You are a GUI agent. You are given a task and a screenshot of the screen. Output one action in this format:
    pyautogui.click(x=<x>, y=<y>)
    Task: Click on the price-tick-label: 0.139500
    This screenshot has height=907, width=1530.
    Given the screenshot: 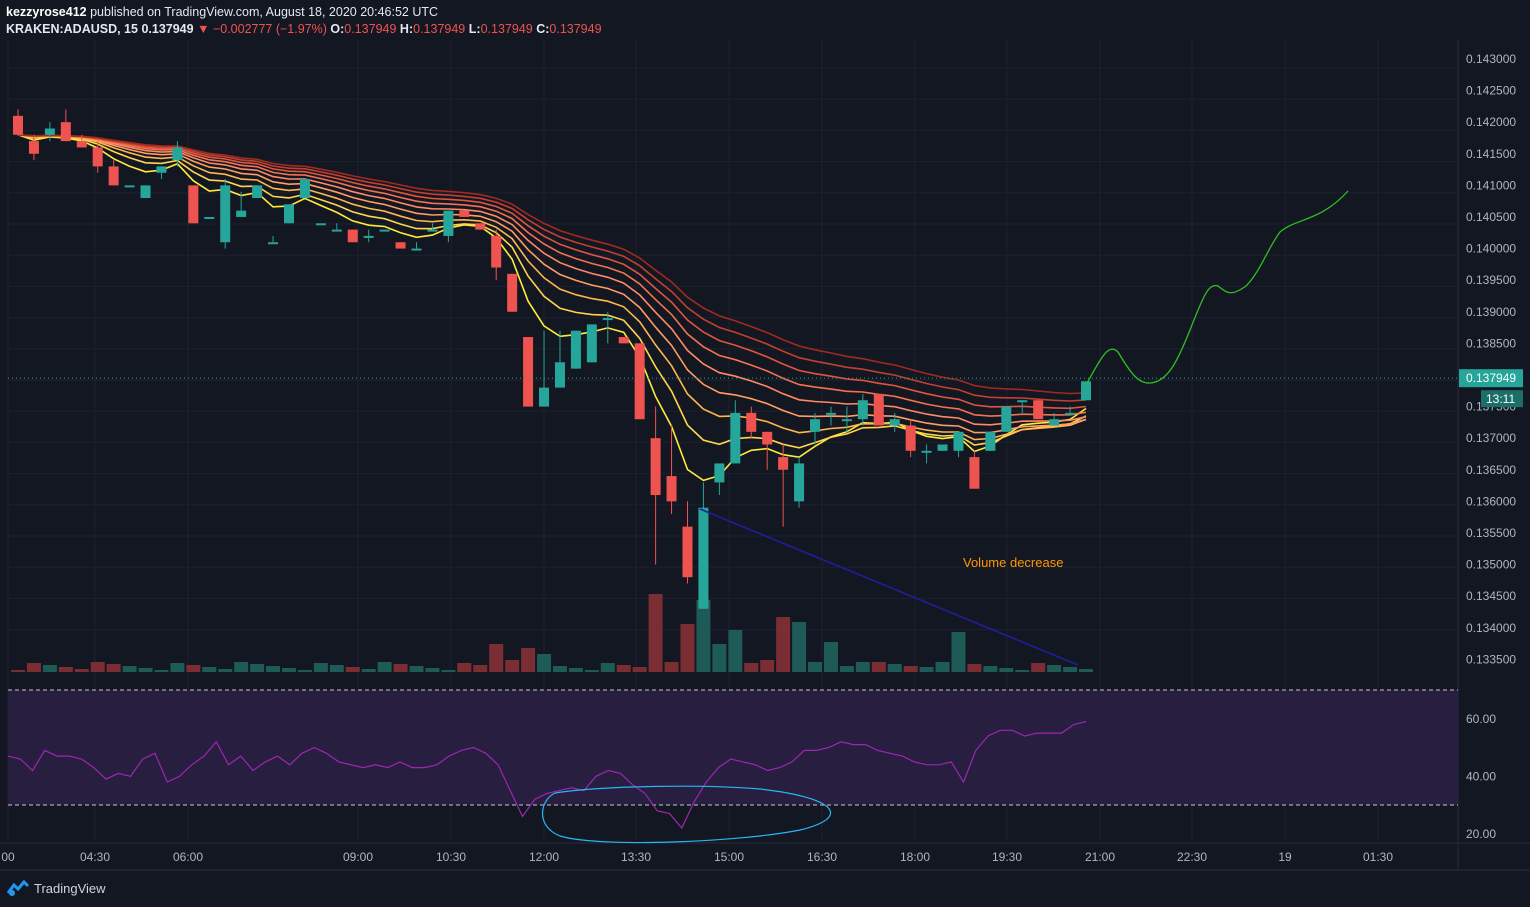 What is the action you would take?
    pyautogui.click(x=1491, y=280)
    